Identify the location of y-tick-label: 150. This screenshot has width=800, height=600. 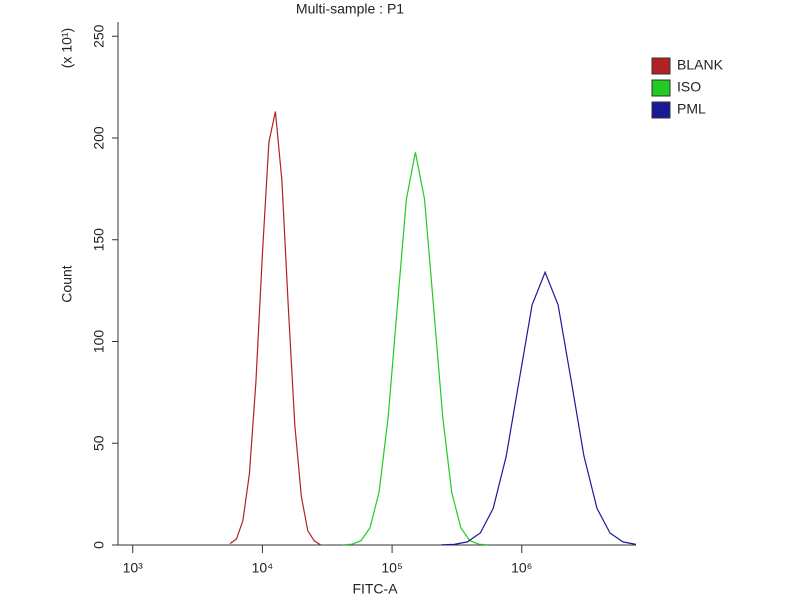
(99, 240).